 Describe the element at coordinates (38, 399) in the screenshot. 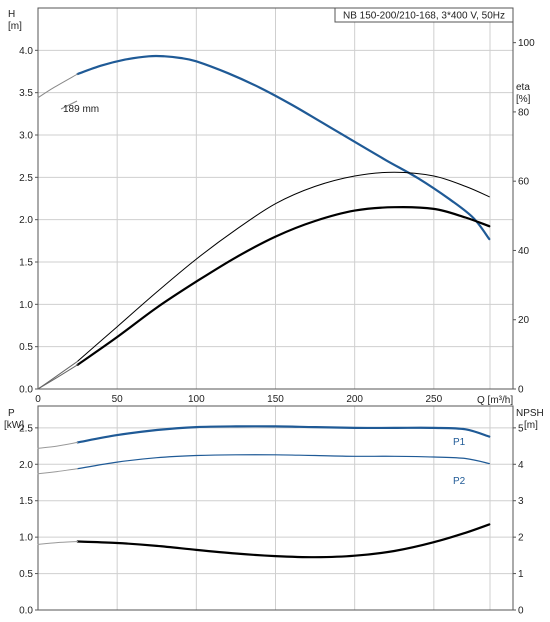

I see `x-tick-label: 0` at that location.